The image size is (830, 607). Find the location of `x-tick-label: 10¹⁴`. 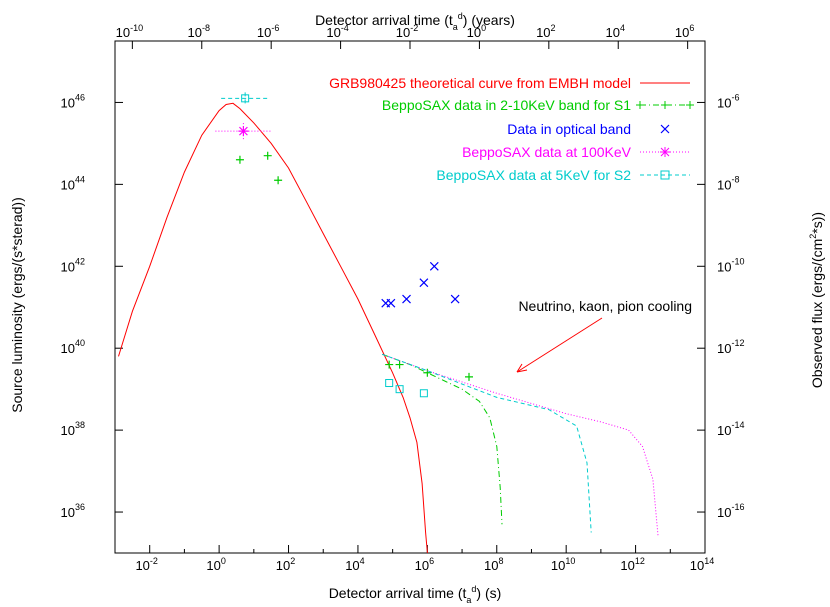

x-tick-label: 10¹⁴ is located at coordinates (702, 564).